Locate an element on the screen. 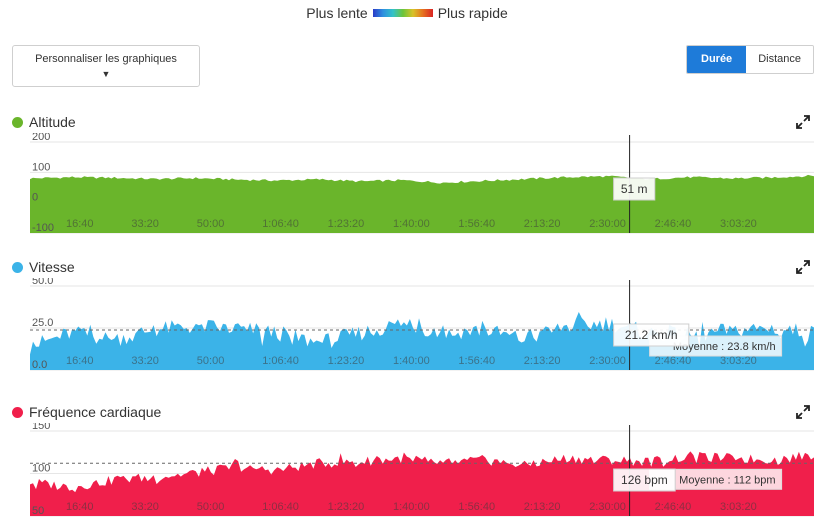 This screenshot has width=814, height=519. heart-rate-color-dot is located at coordinates (17, 412).